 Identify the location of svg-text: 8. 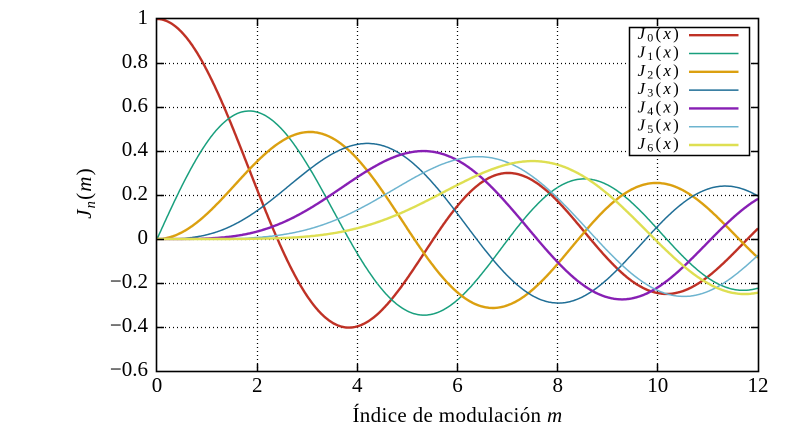
(557, 385).